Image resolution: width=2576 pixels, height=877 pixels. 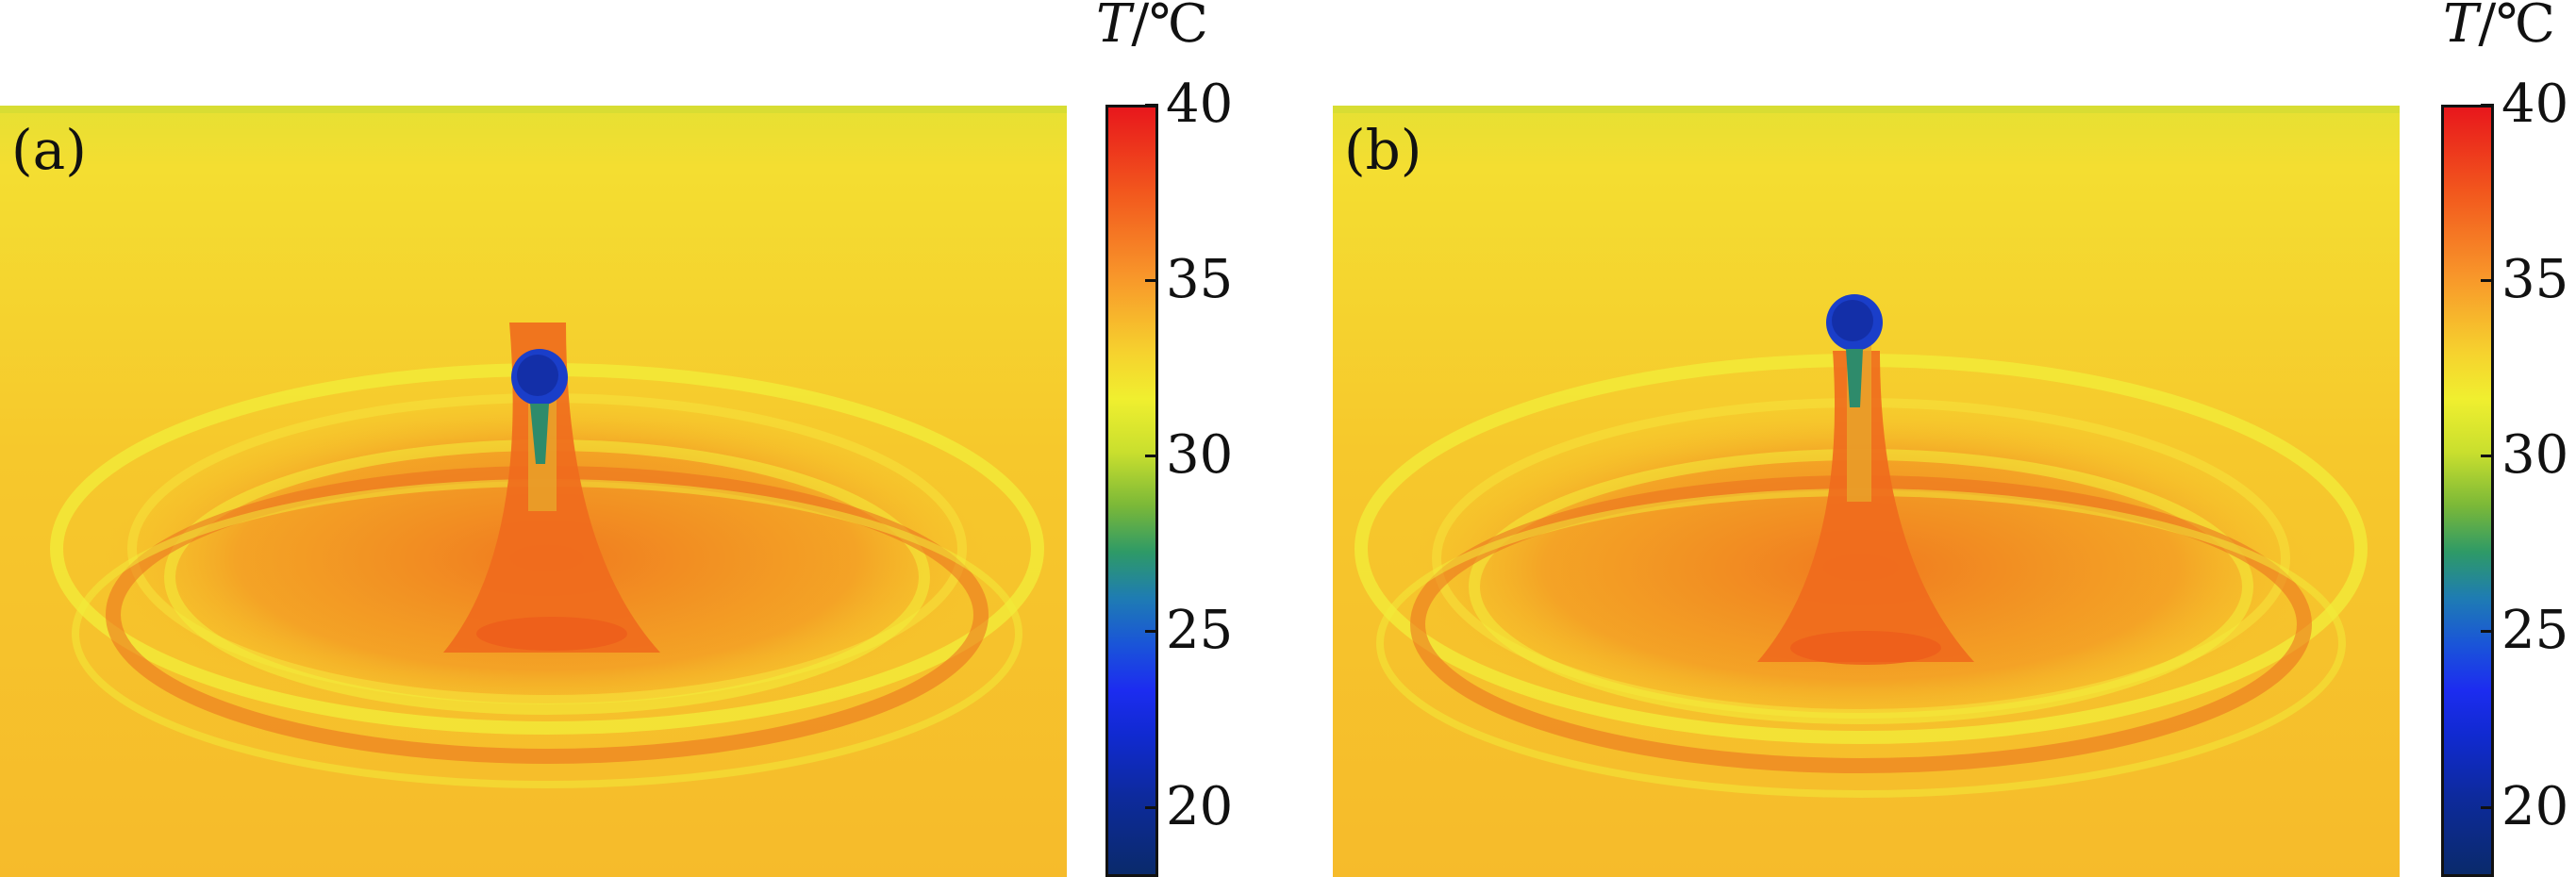 I want to click on colorbar-b-tick-label: 30, so click(x=2535, y=455).